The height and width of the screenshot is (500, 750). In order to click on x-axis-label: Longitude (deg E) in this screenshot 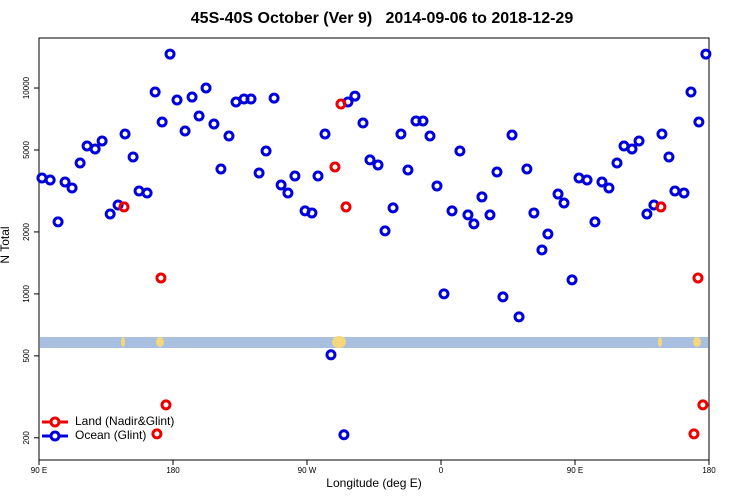, I will do `click(373, 483)`.